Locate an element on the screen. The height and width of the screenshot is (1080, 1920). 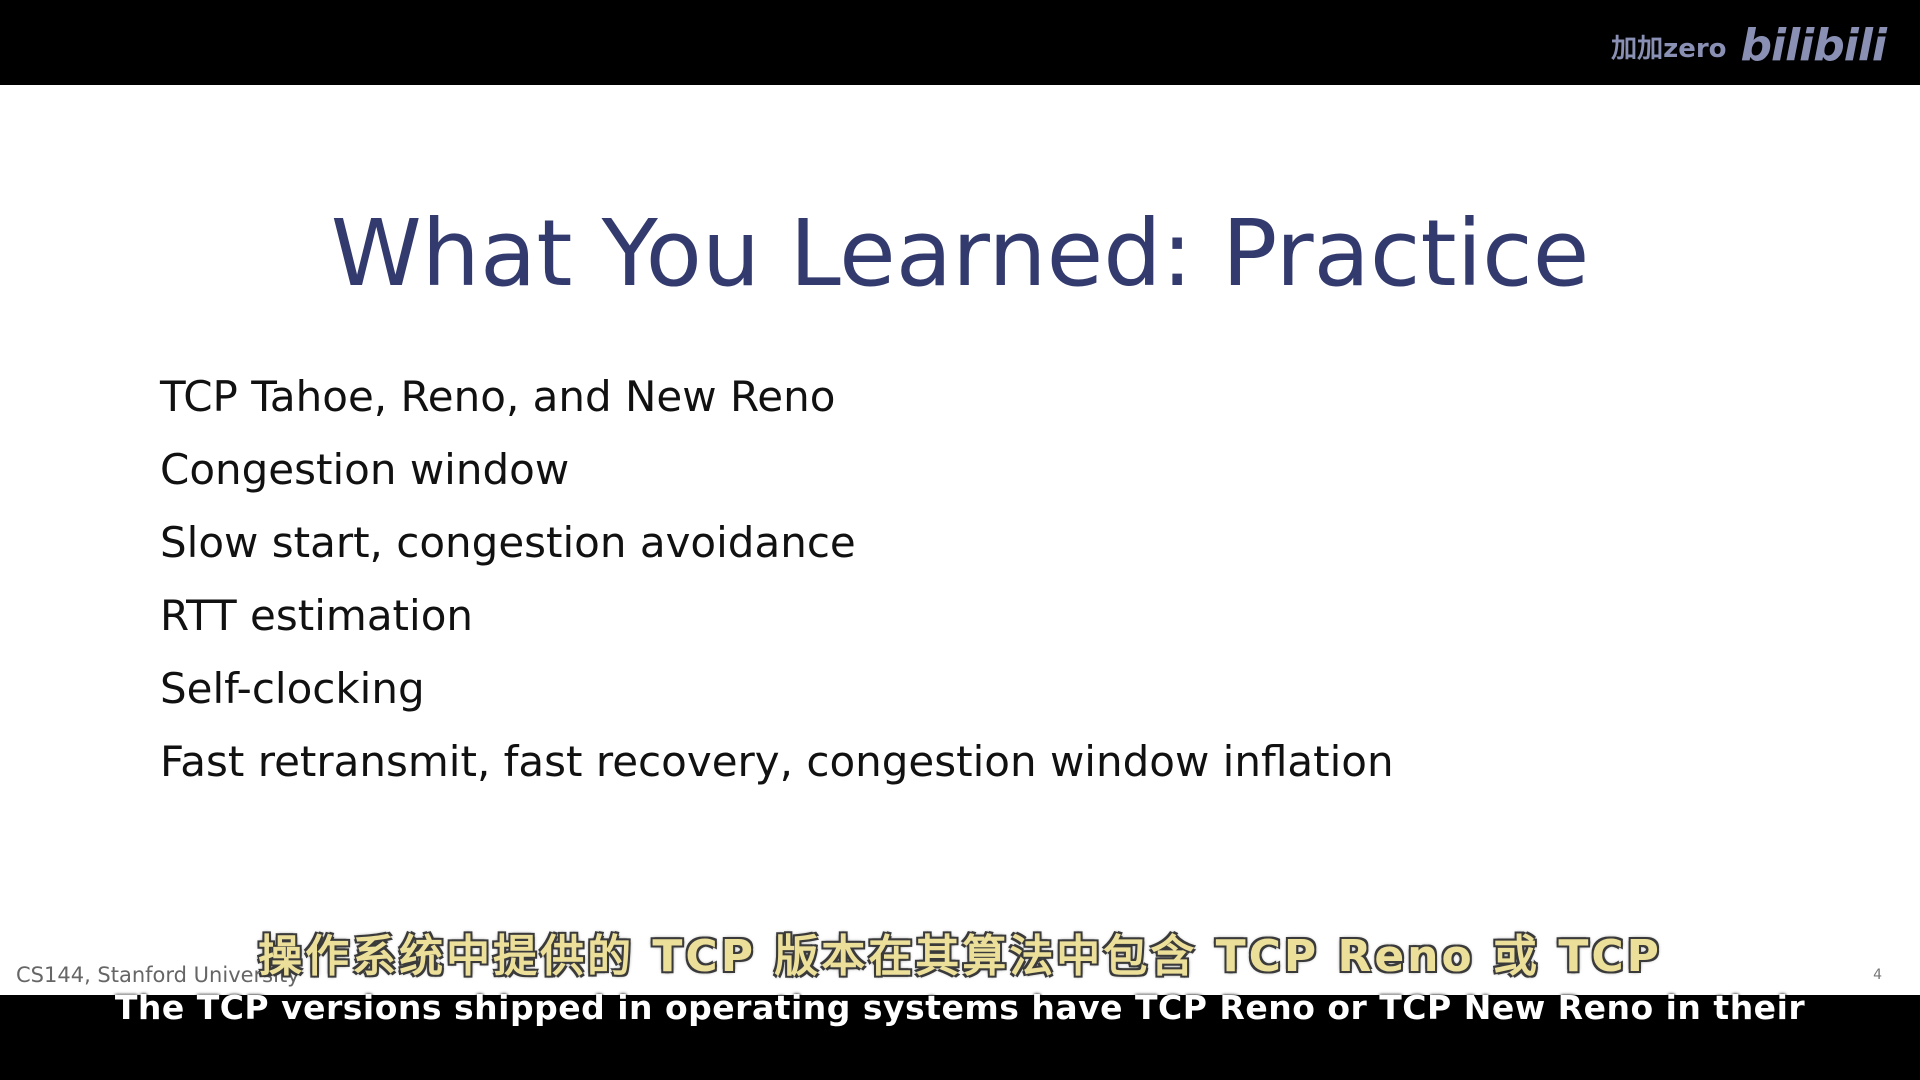
bilibili-logo-icon: bilibili is located at coordinates (1813, 45).